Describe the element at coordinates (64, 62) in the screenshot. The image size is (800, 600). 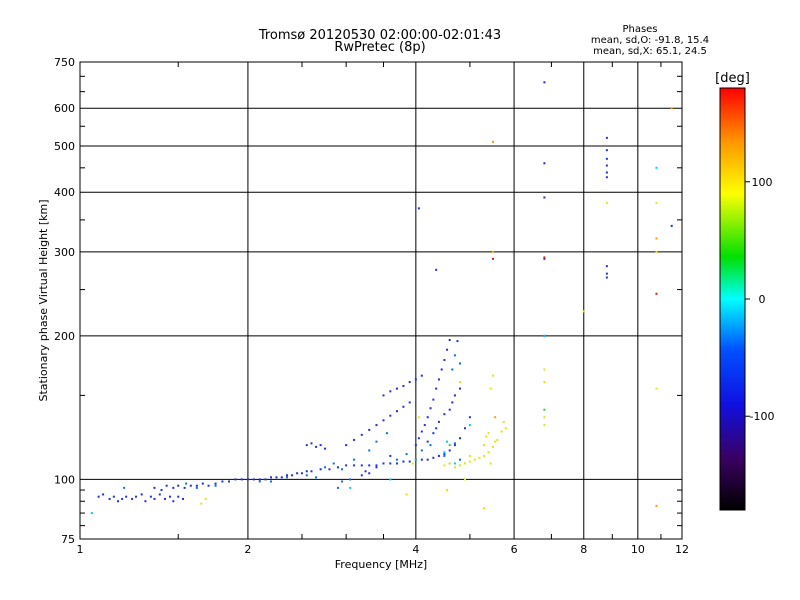
I see `y-tick-label: 750` at that location.